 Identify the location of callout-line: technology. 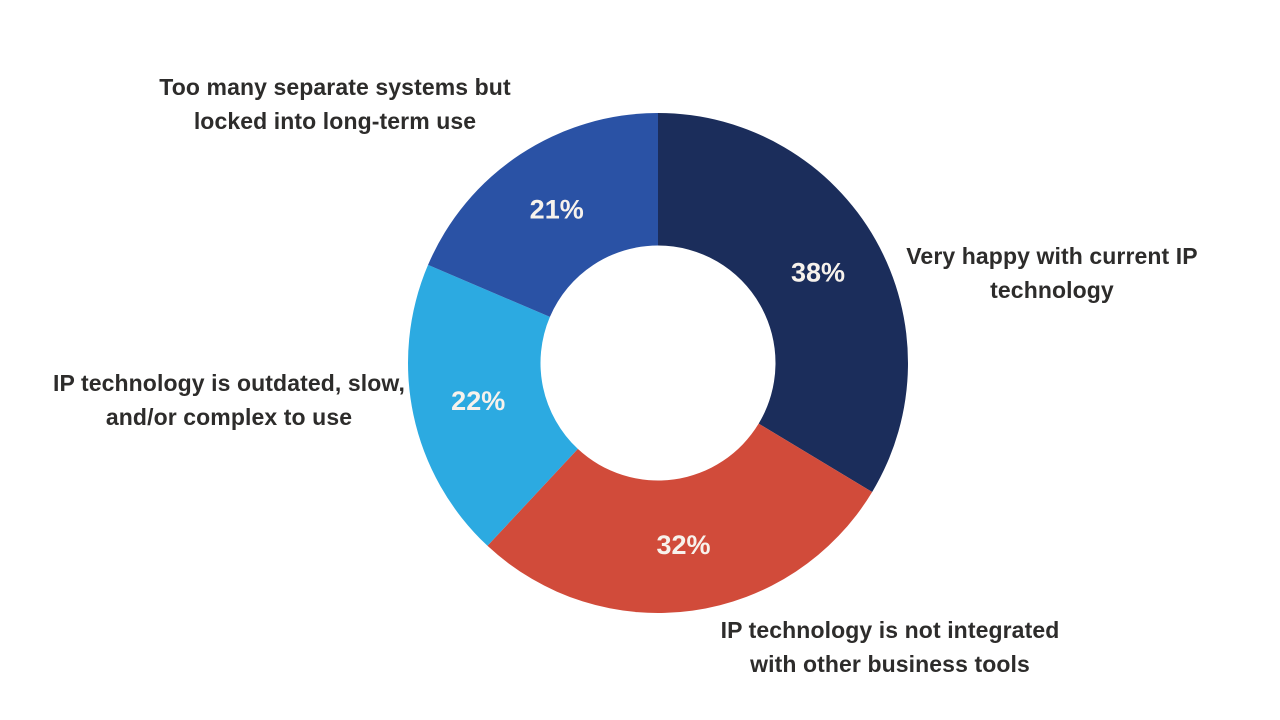
(1052, 290).